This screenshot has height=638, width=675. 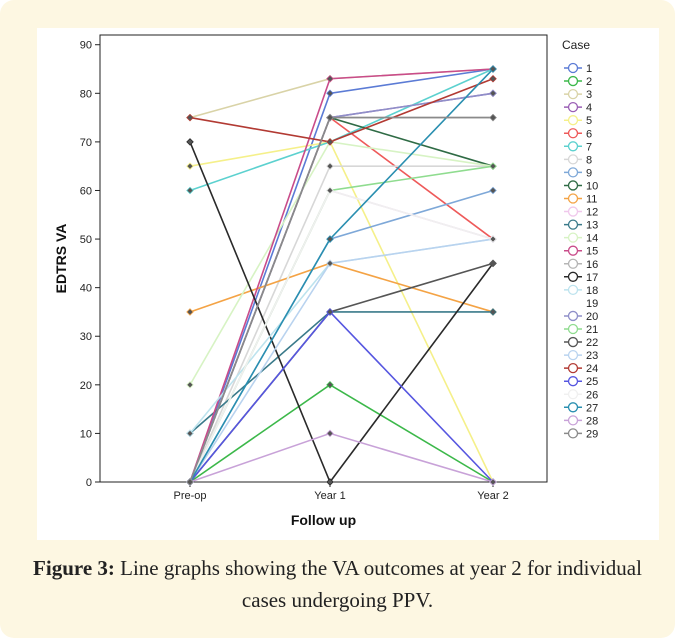 What do you see at coordinates (86, 94) in the screenshot?
I see `y-tick-label: 80` at bounding box center [86, 94].